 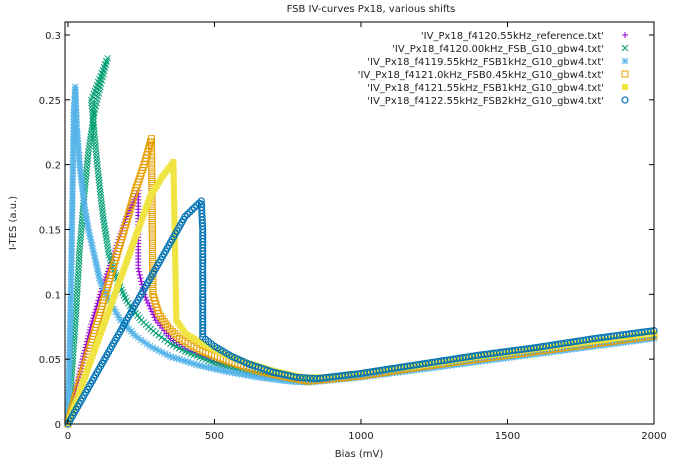 What do you see at coordinates (512, 36) in the screenshot?
I see `legend-label: 'IV_Px18_f4120.55kHz_reference.txt'` at bounding box center [512, 36].